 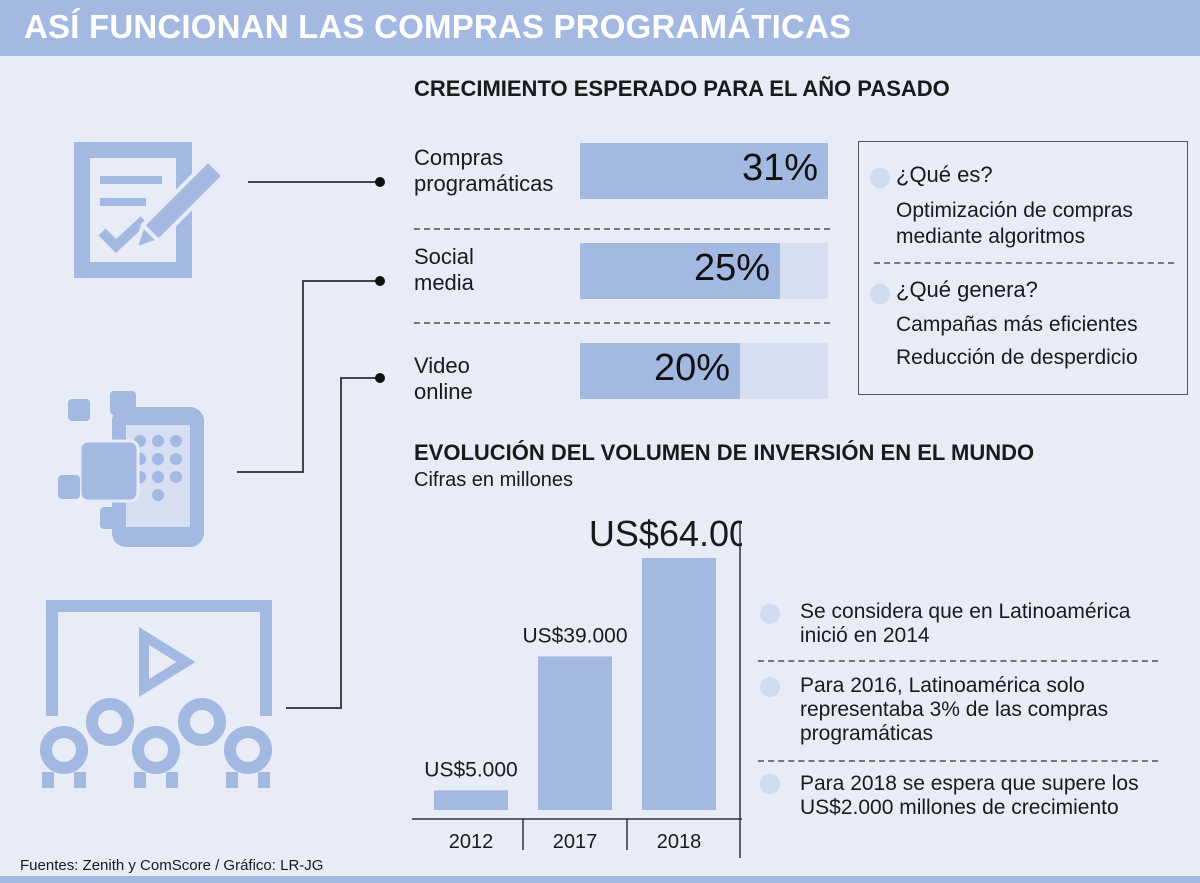 I want to click on info-box, so click(x=1023, y=268).